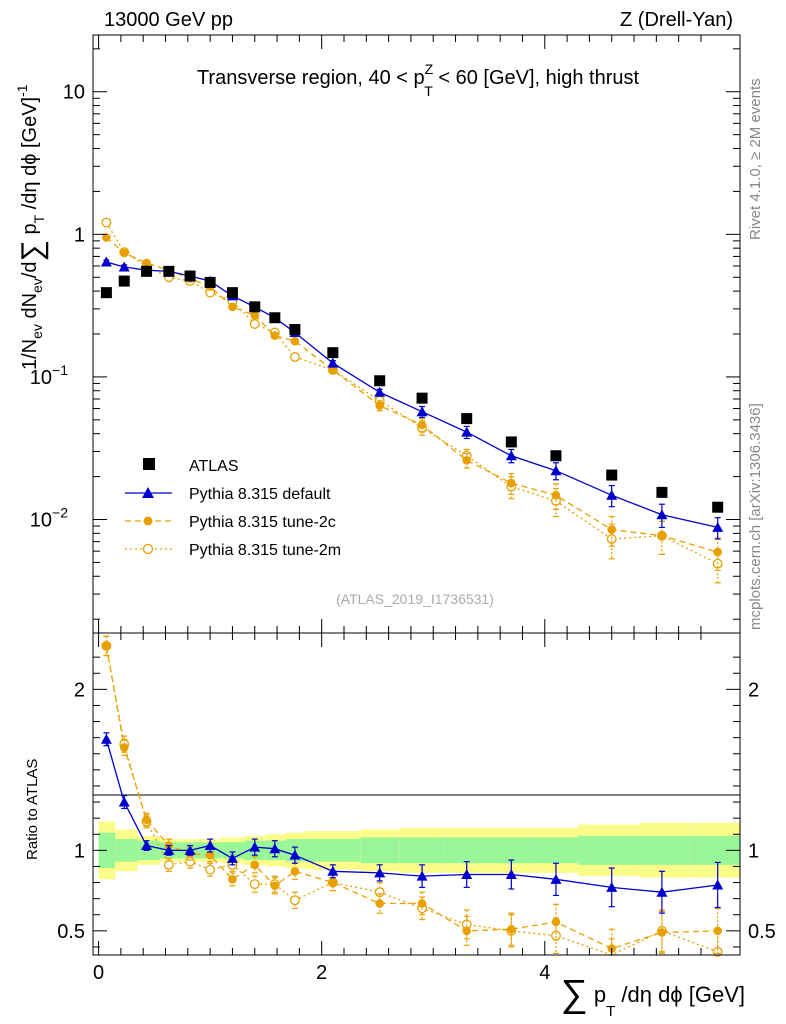 The image size is (786, 1024). I want to click on rivet-label: Rivet 4.1.0, ≥ 2M events, so click(755, 159).